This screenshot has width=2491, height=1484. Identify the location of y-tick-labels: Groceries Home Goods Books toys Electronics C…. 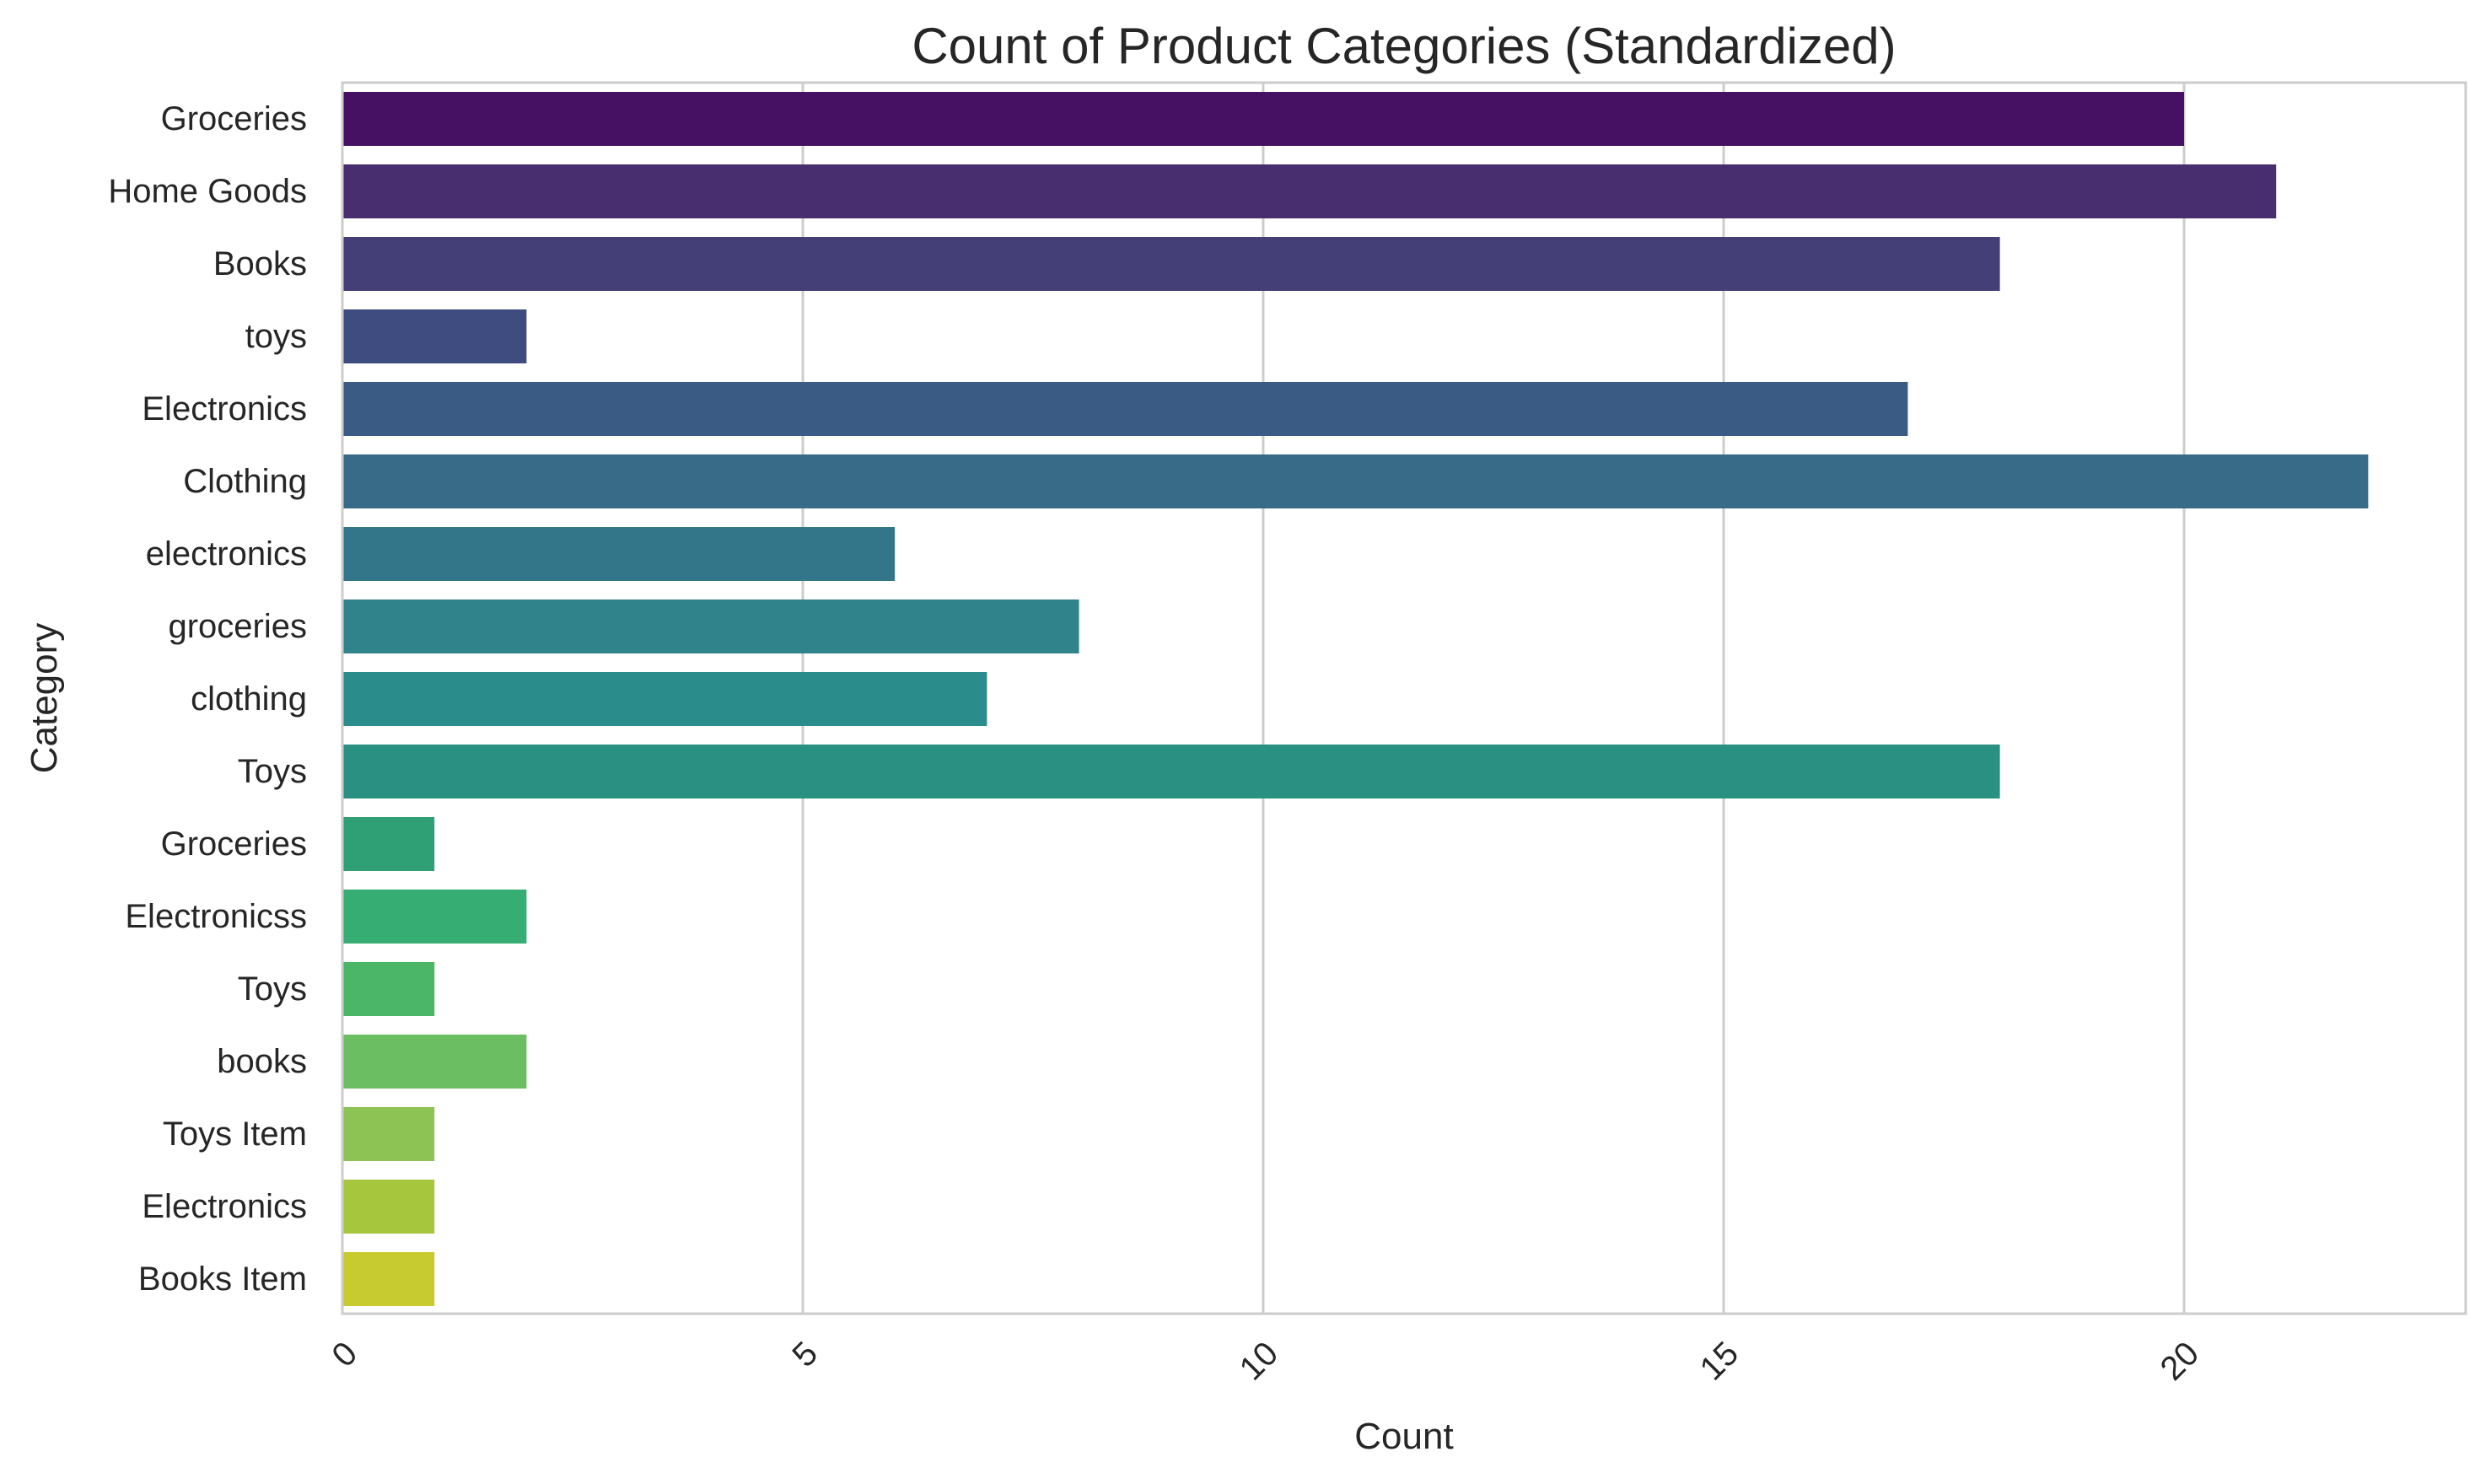
(208, 699).